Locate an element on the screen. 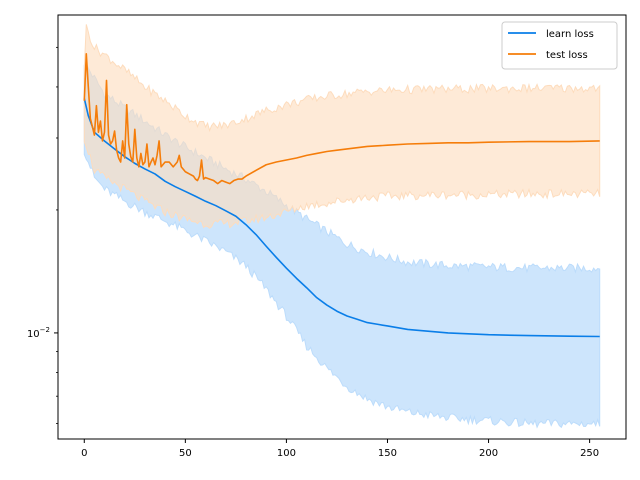  x-tick-label: 250 is located at coordinates (589, 453).